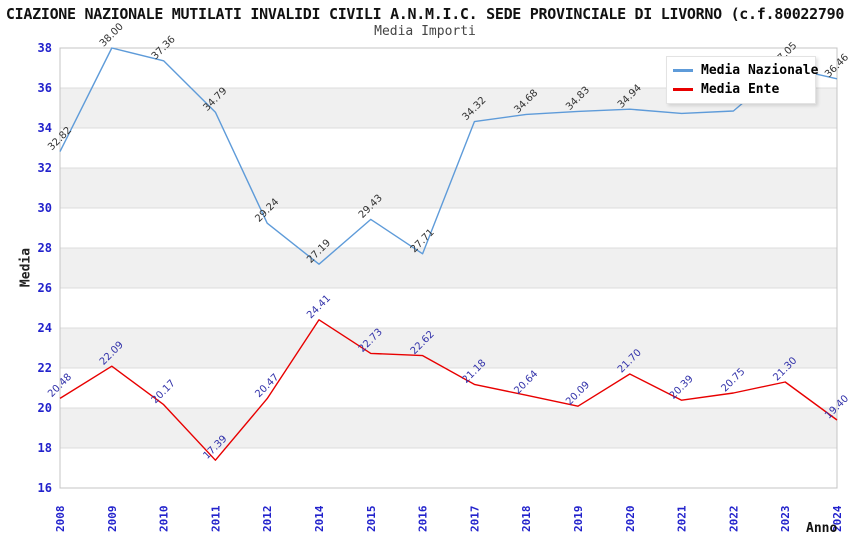 The width and height of the screenshot is (850, 550). I want to click on x-tick-label: 2023, so click(785, 519).